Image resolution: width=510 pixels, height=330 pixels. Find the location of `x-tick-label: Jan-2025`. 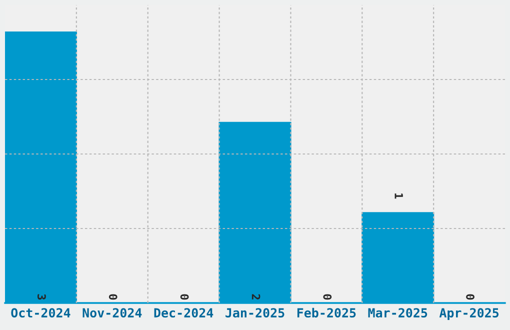

x-tick-label: Jan-2025 is located at coordinates (255, 313).